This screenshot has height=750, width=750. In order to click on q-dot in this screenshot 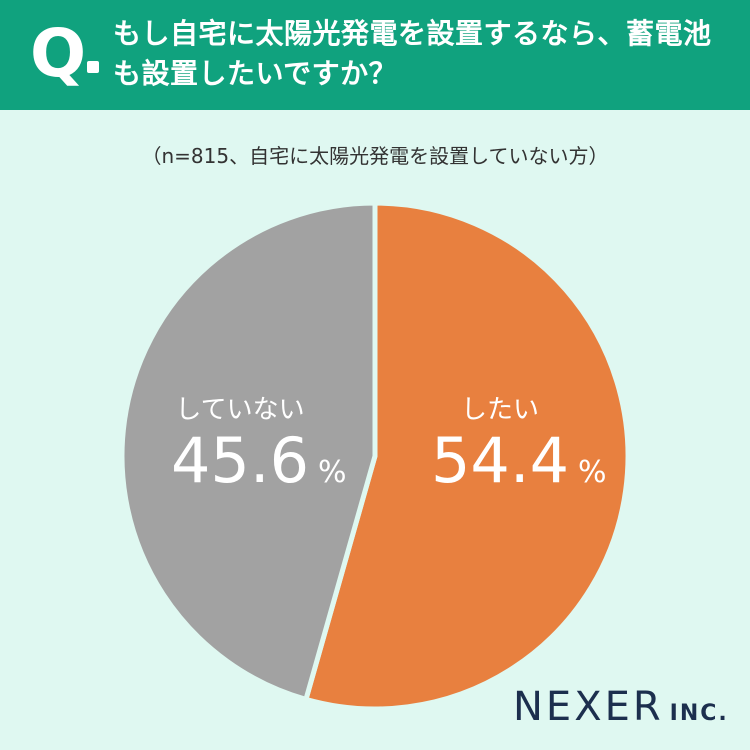, I will do `click(93, 67)`.